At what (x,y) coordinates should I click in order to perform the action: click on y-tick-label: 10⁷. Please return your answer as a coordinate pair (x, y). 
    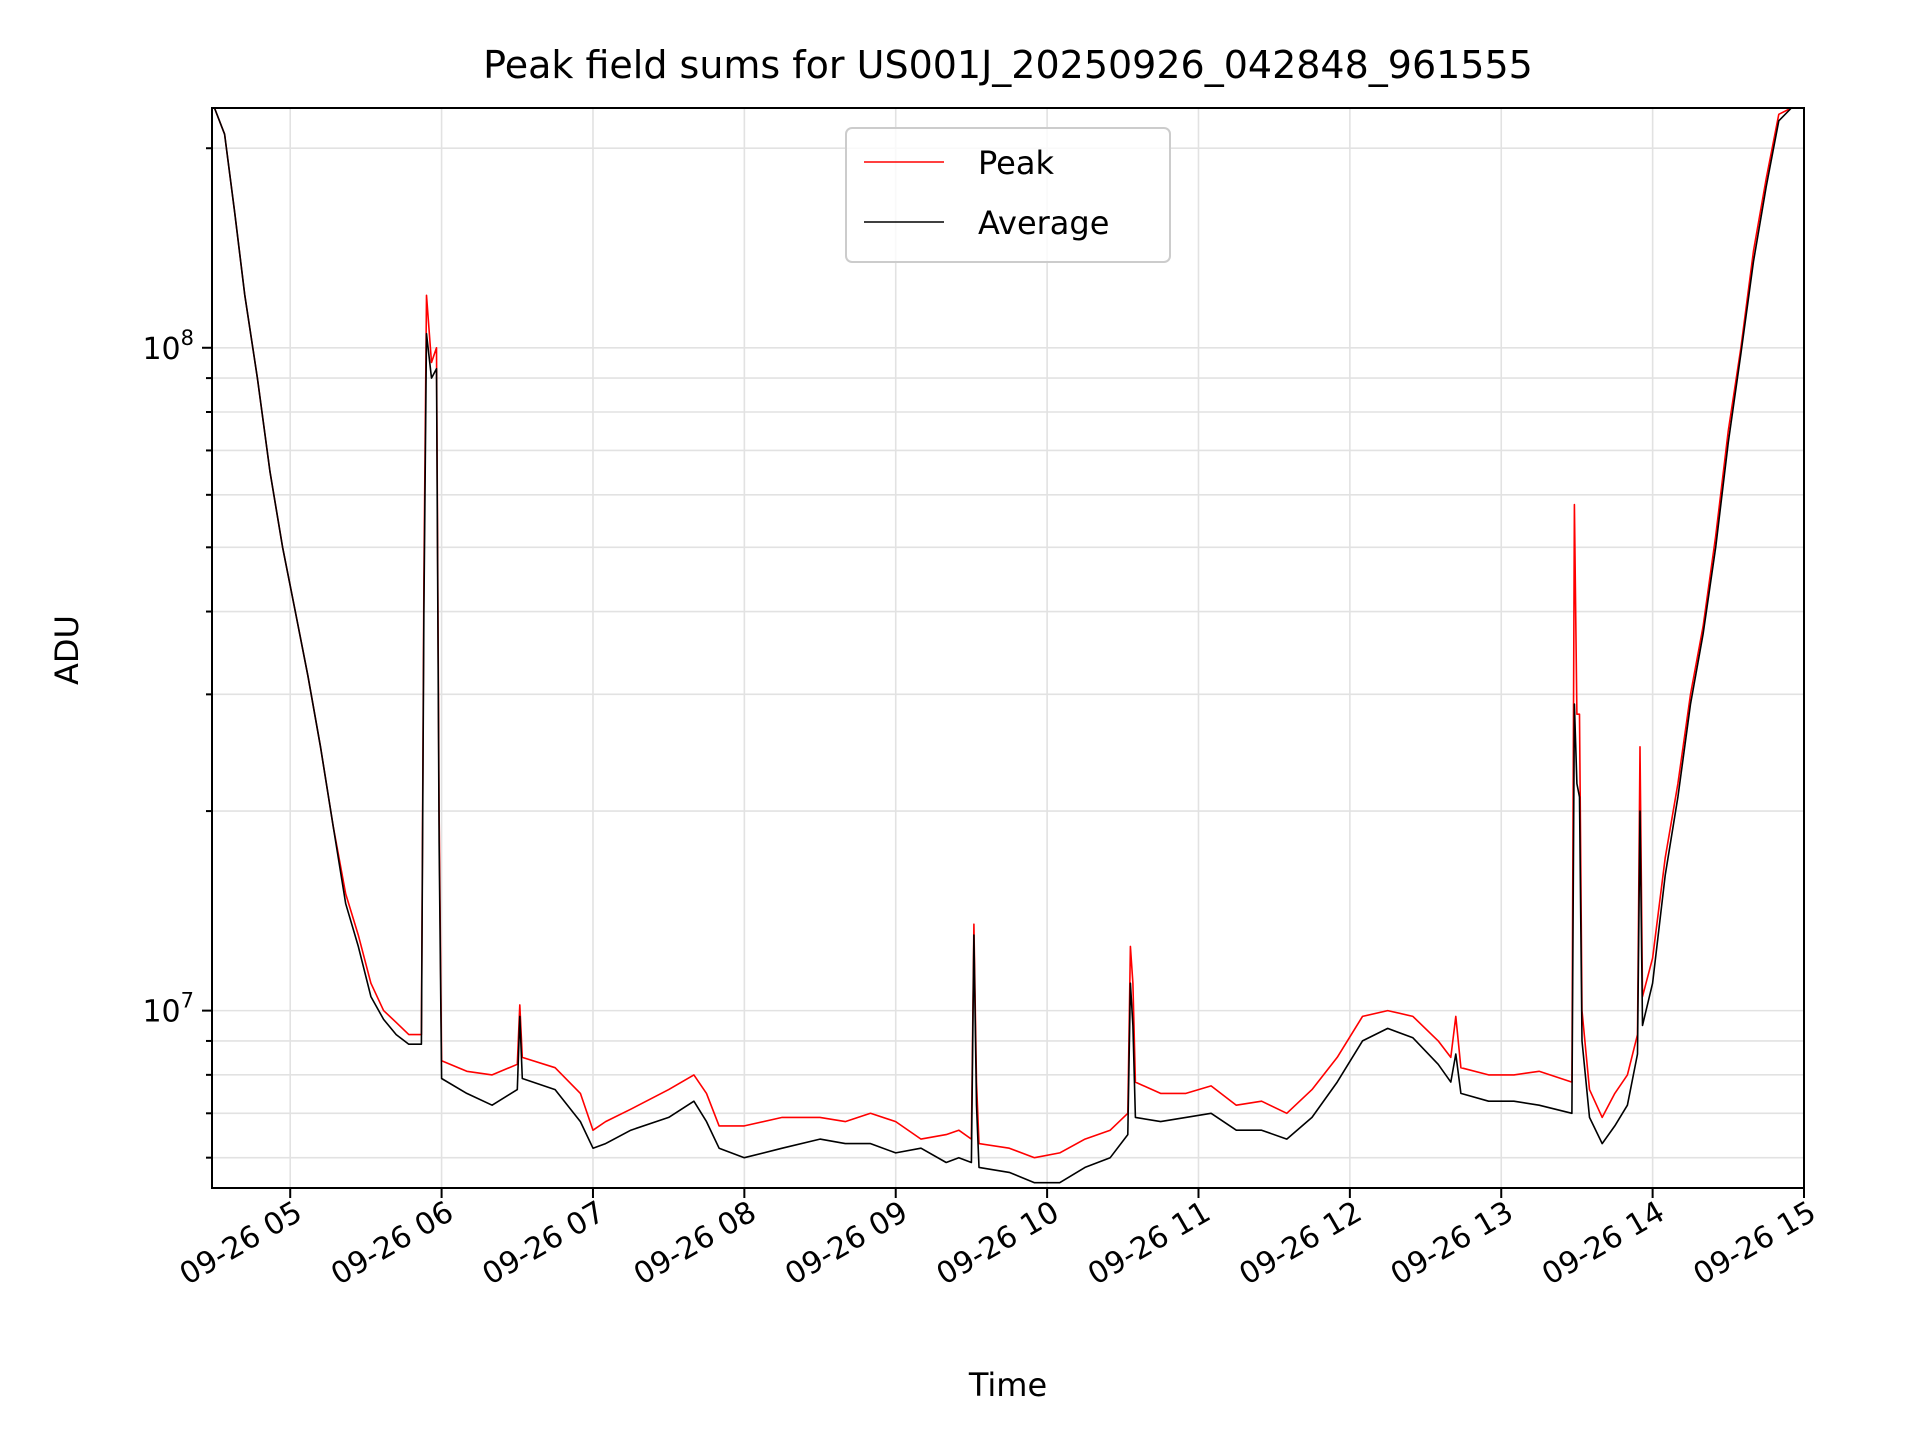
    Looking at the image, I should click on (168, 1009).